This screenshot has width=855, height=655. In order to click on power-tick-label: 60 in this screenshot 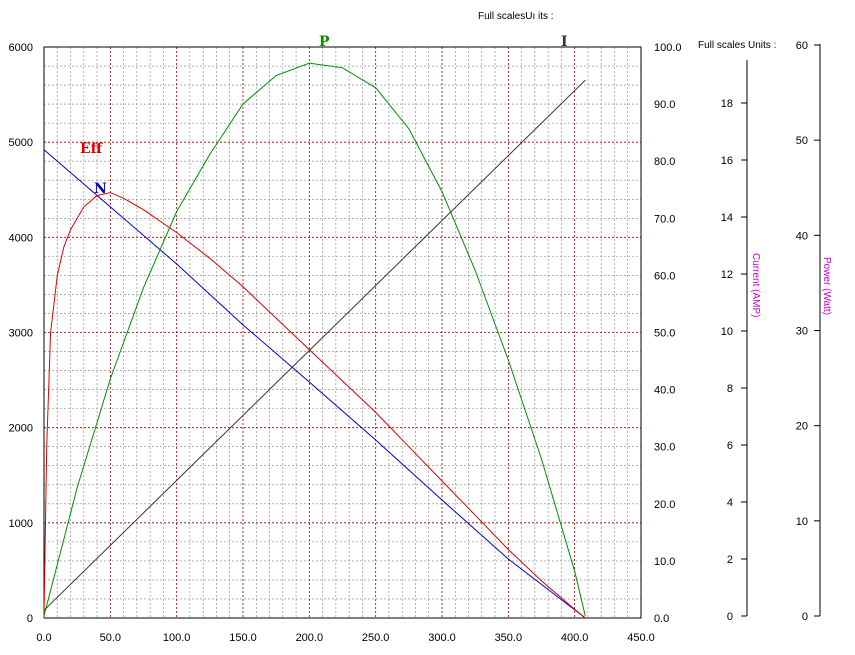, I will do `click(802, 46)`.